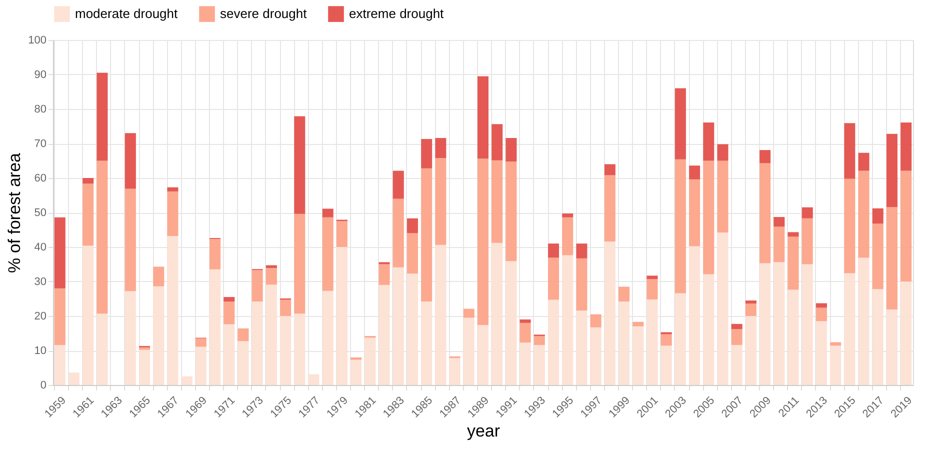 The height and width of the screenshot is (454, 930). I want to click on y-tick-label: 10, so click(40, 351).